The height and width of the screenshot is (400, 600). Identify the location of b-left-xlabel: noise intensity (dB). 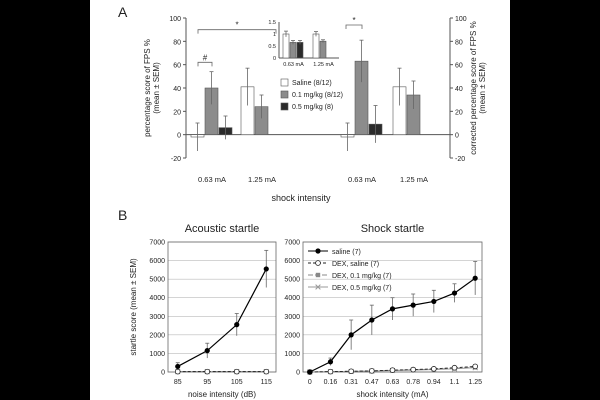
(222, 394).